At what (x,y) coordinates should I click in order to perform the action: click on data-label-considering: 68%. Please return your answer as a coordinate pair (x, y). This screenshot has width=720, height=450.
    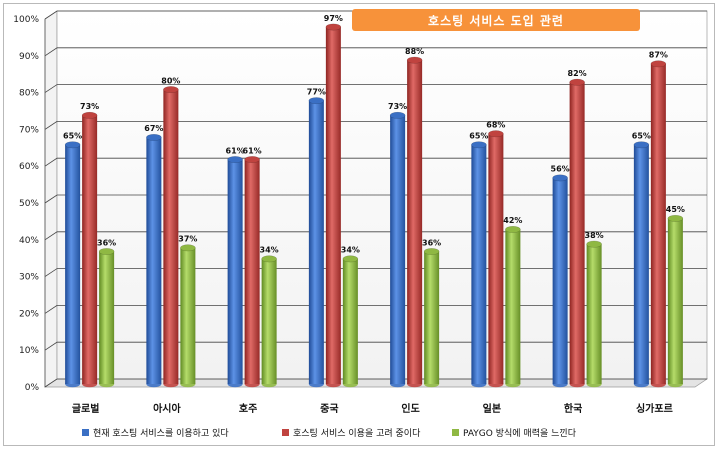
    Looking at the image, I should click on (495, 125).